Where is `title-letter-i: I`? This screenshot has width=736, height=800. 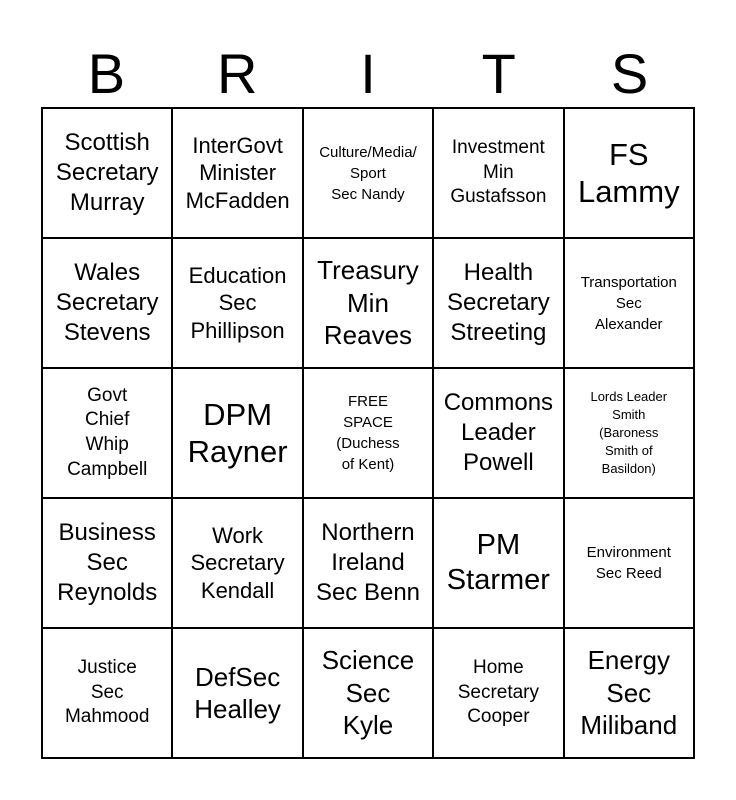
title-letter-i: I is located at coordinates (368, 73).